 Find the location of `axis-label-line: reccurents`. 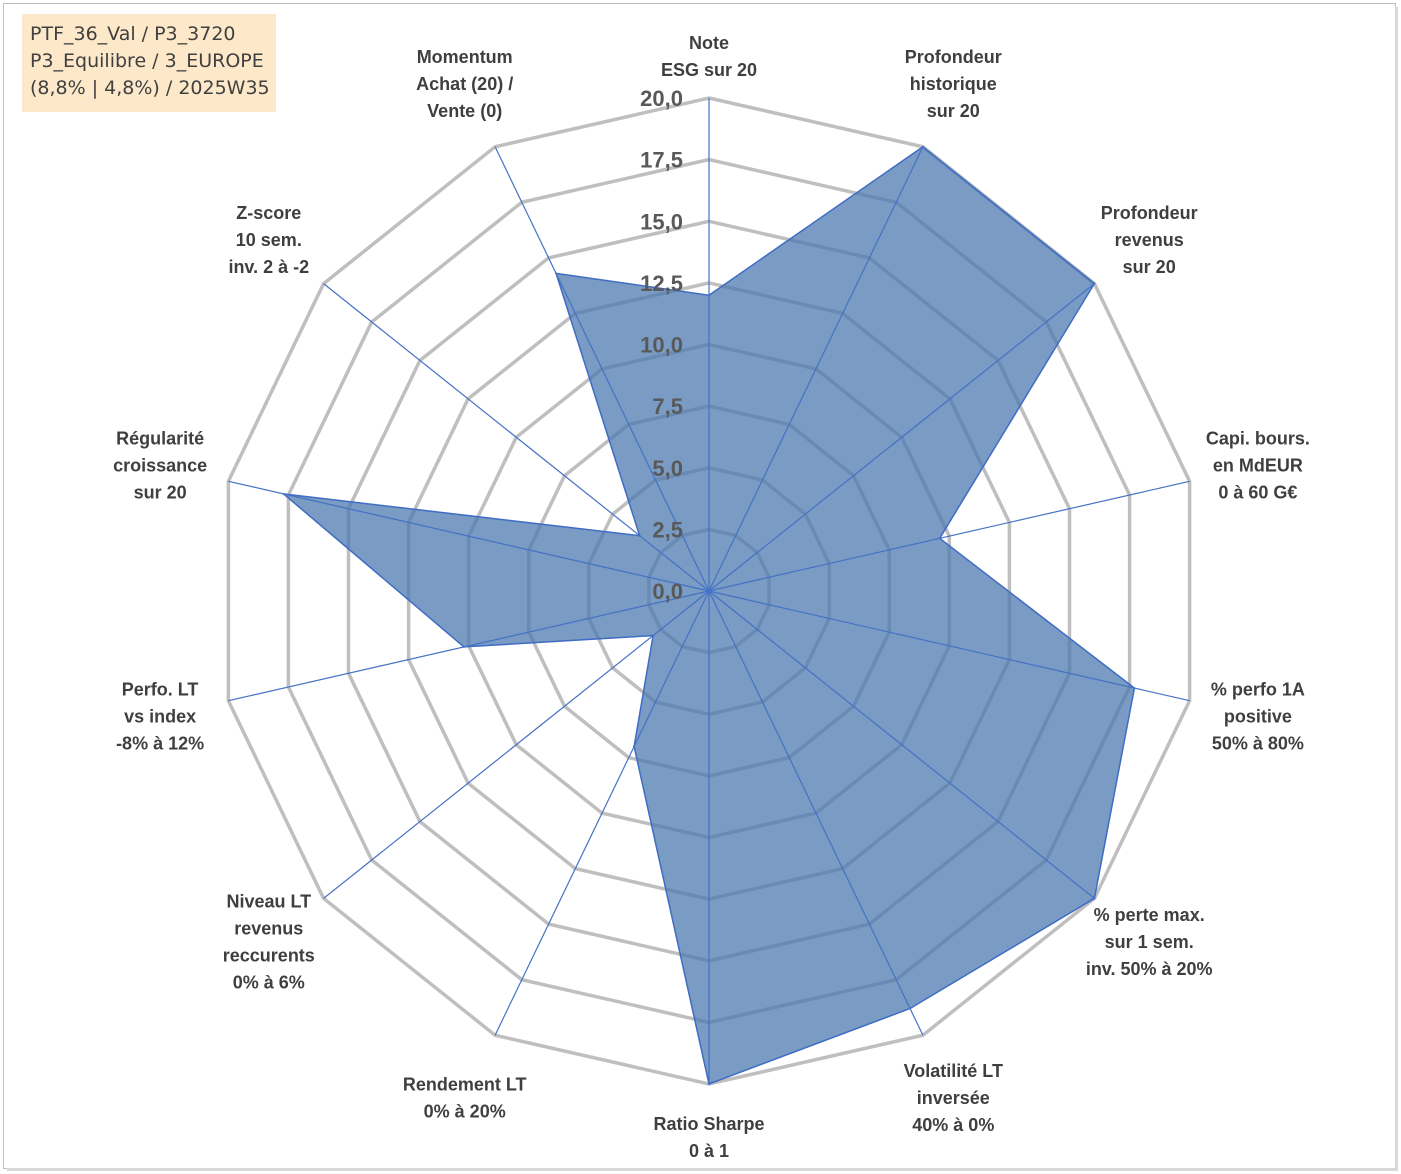

axis-label-line: reccurents is located at coordinates (269, 956).